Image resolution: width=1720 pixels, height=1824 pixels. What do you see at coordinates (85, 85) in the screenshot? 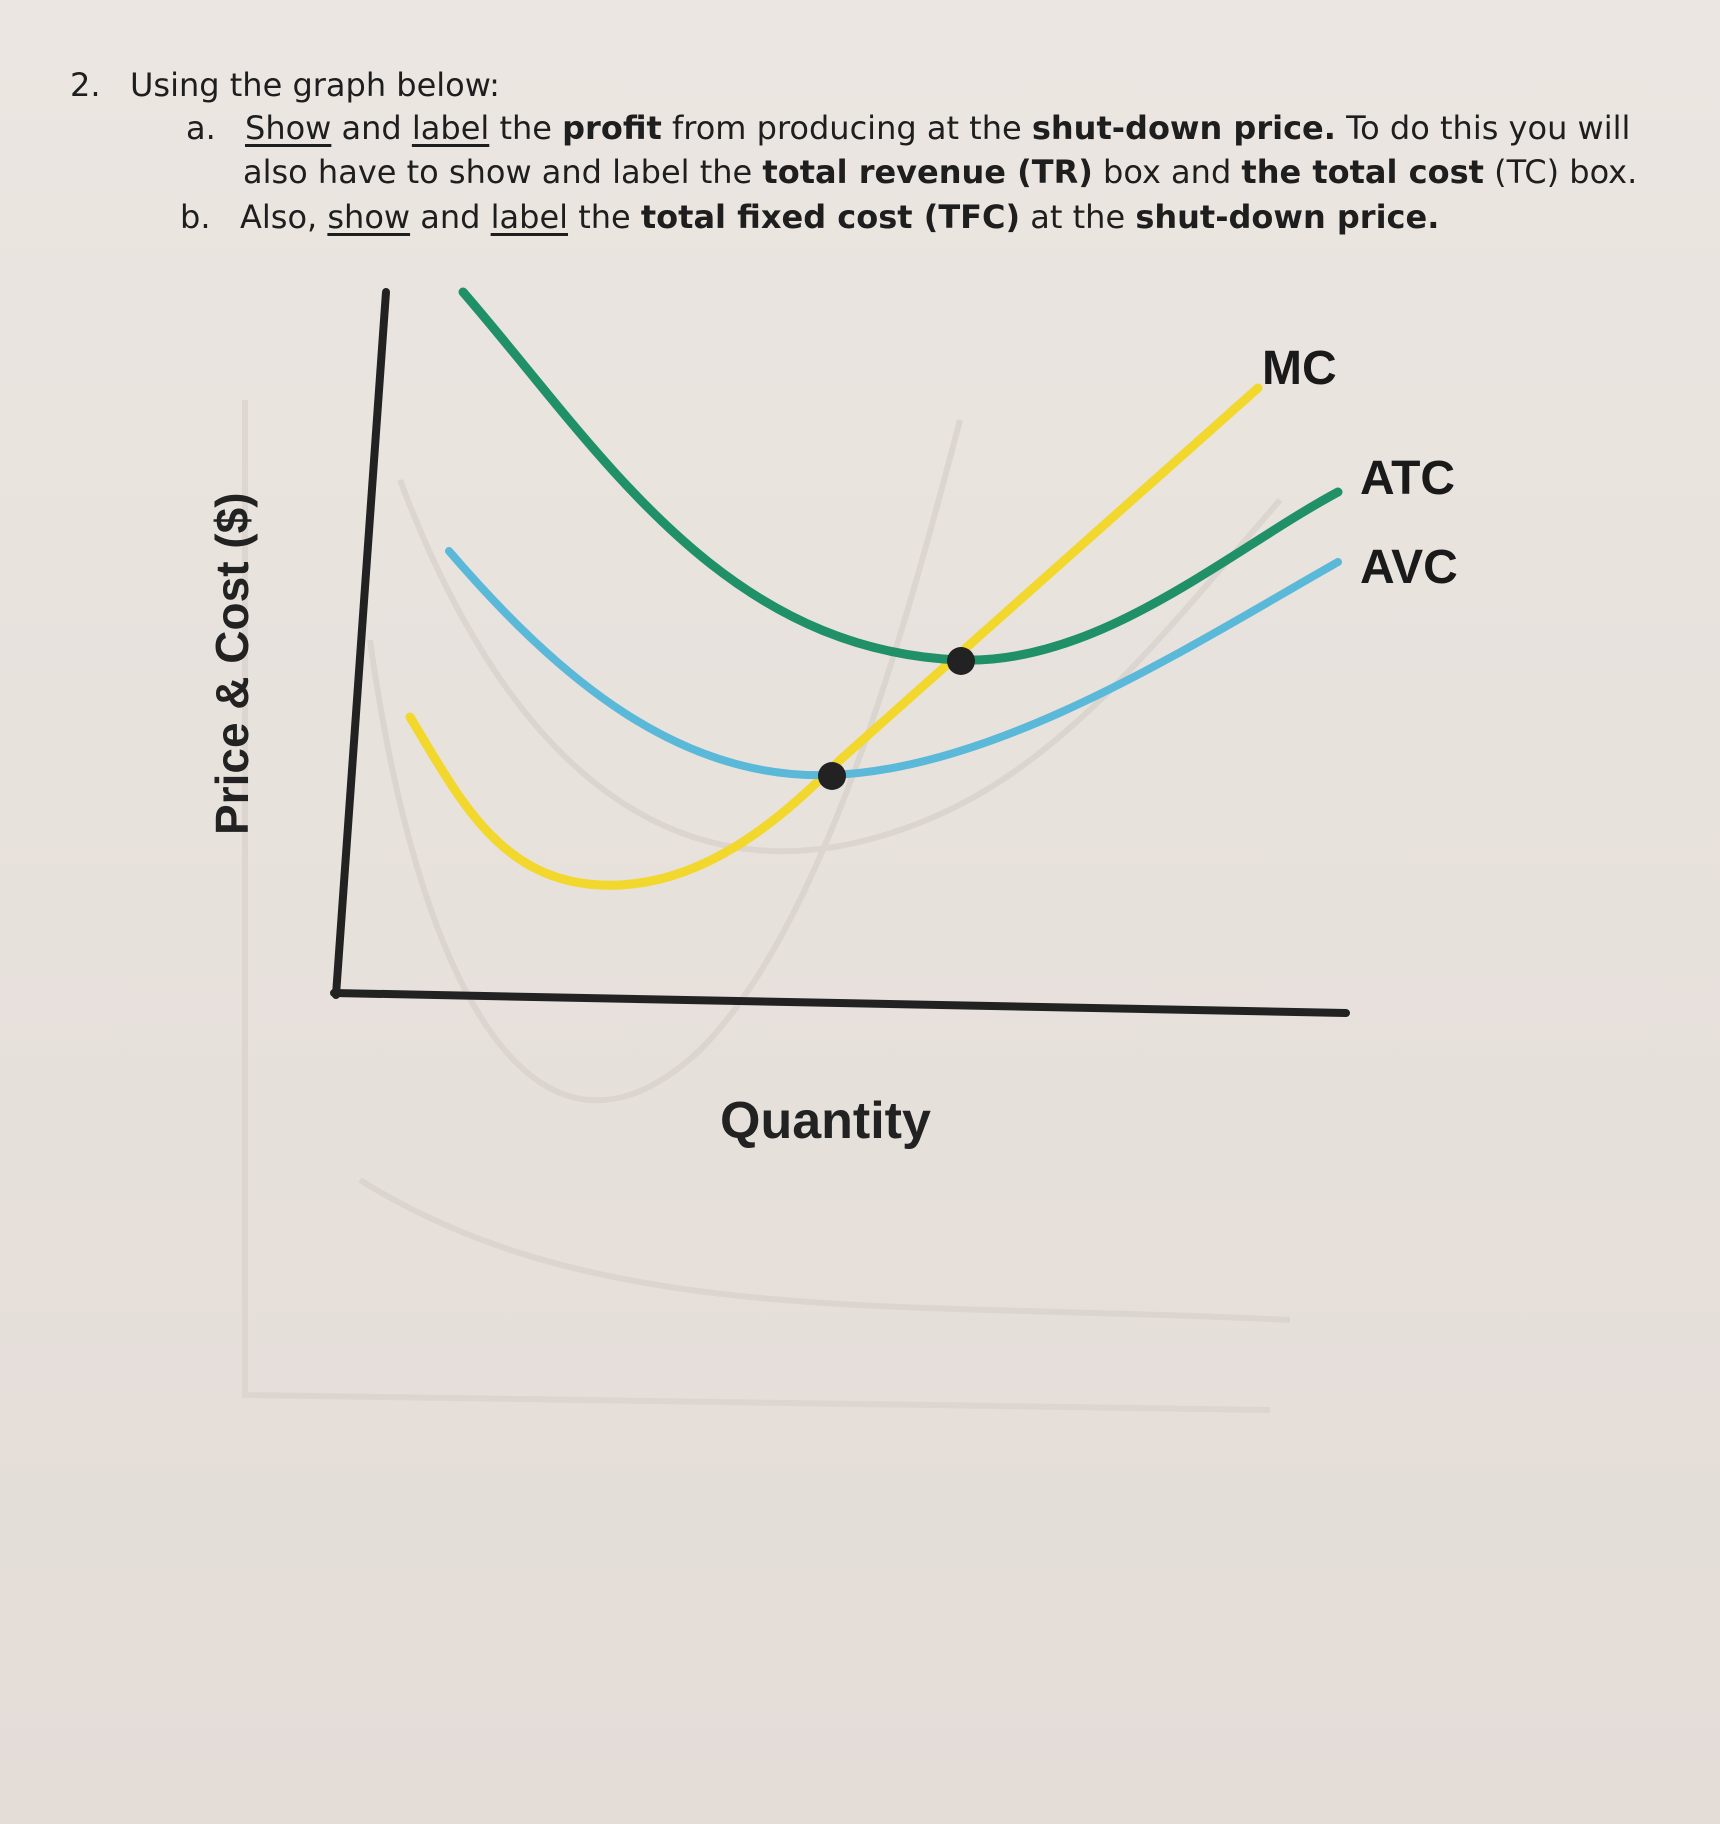
I see `question-number: 2.` at bounding box center [85, 85].